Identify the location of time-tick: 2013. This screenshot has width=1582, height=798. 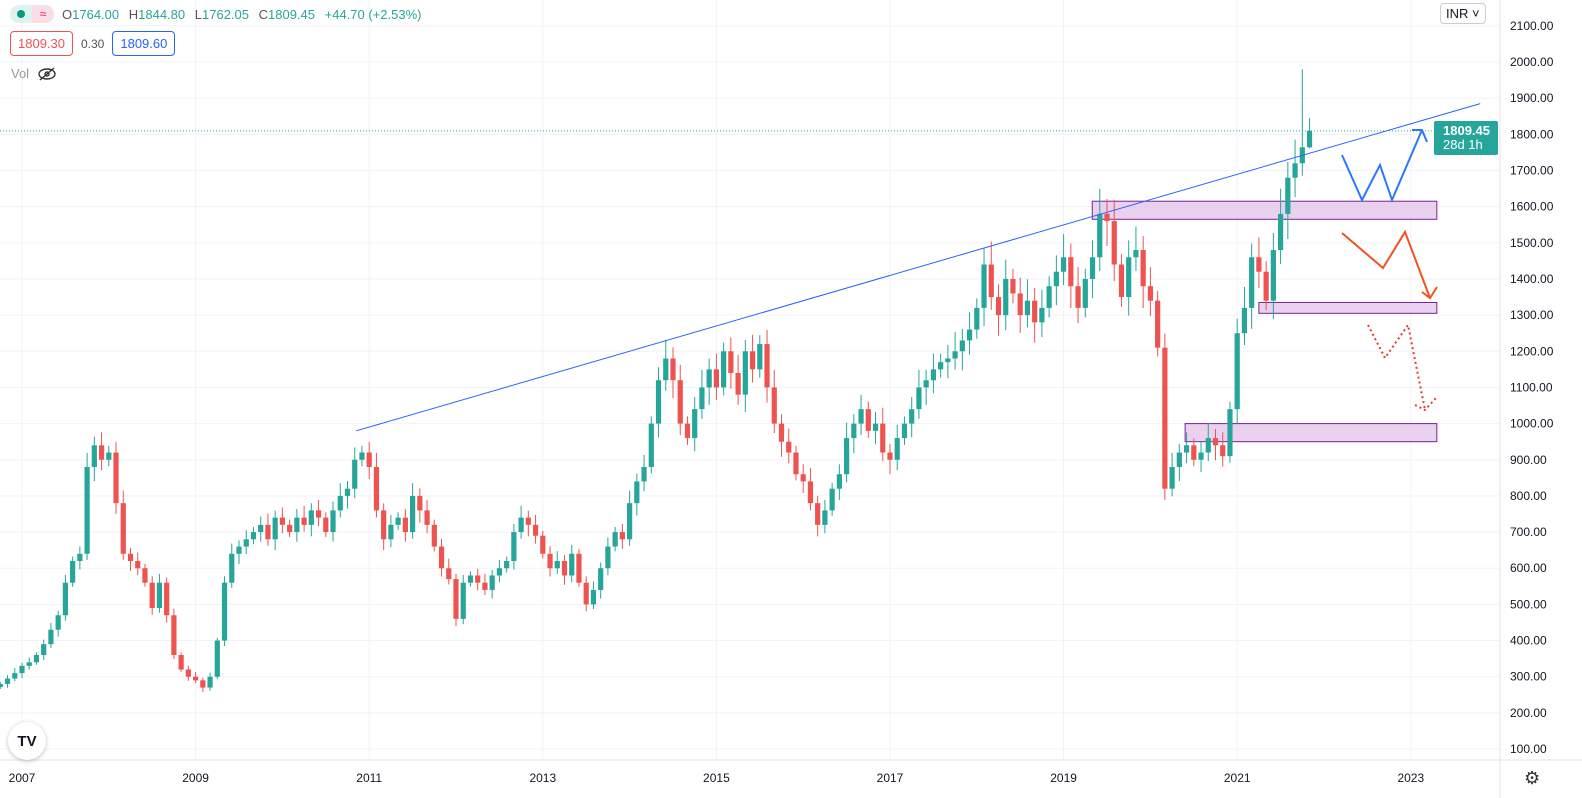
(542, 778).